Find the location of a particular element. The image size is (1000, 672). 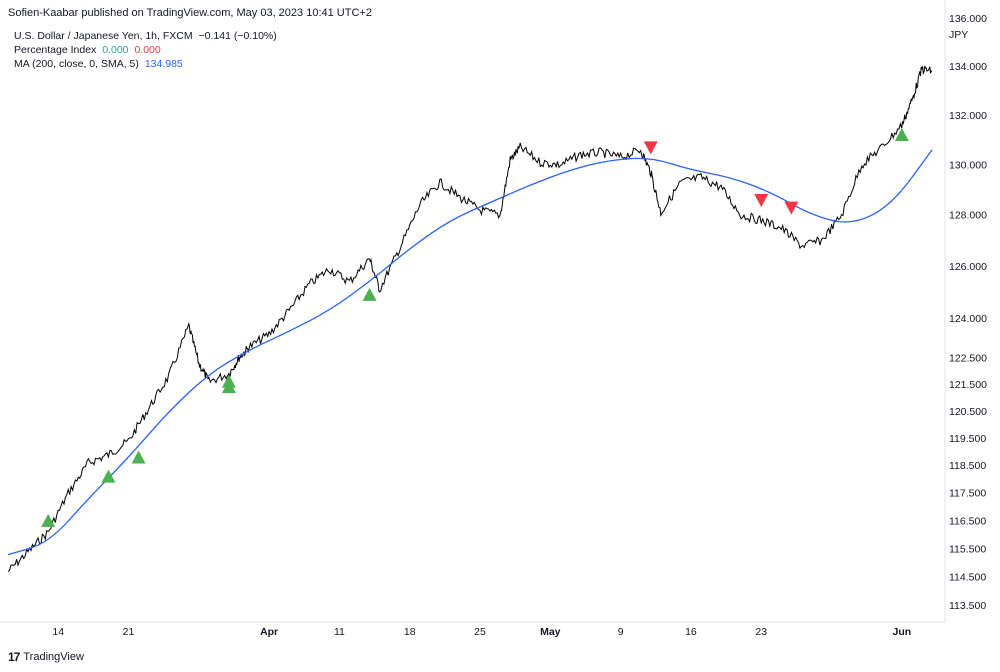

y-tick-label: 130.000 is located at coordinates (968, 165).